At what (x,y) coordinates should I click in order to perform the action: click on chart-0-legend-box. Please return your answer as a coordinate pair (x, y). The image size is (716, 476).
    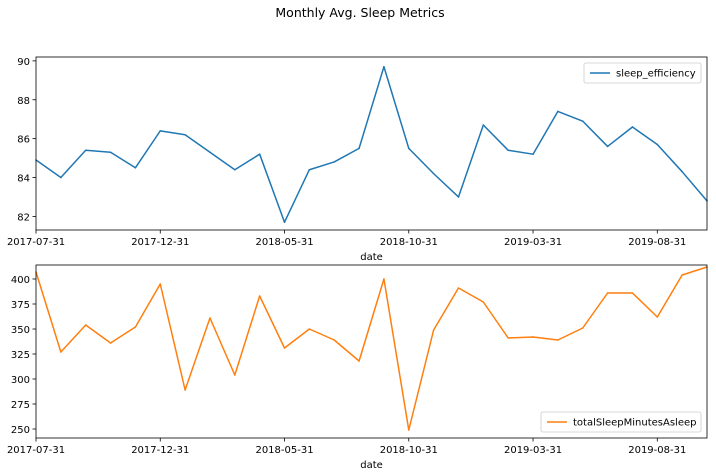
    Looking at the image, I should click on (642, 73).